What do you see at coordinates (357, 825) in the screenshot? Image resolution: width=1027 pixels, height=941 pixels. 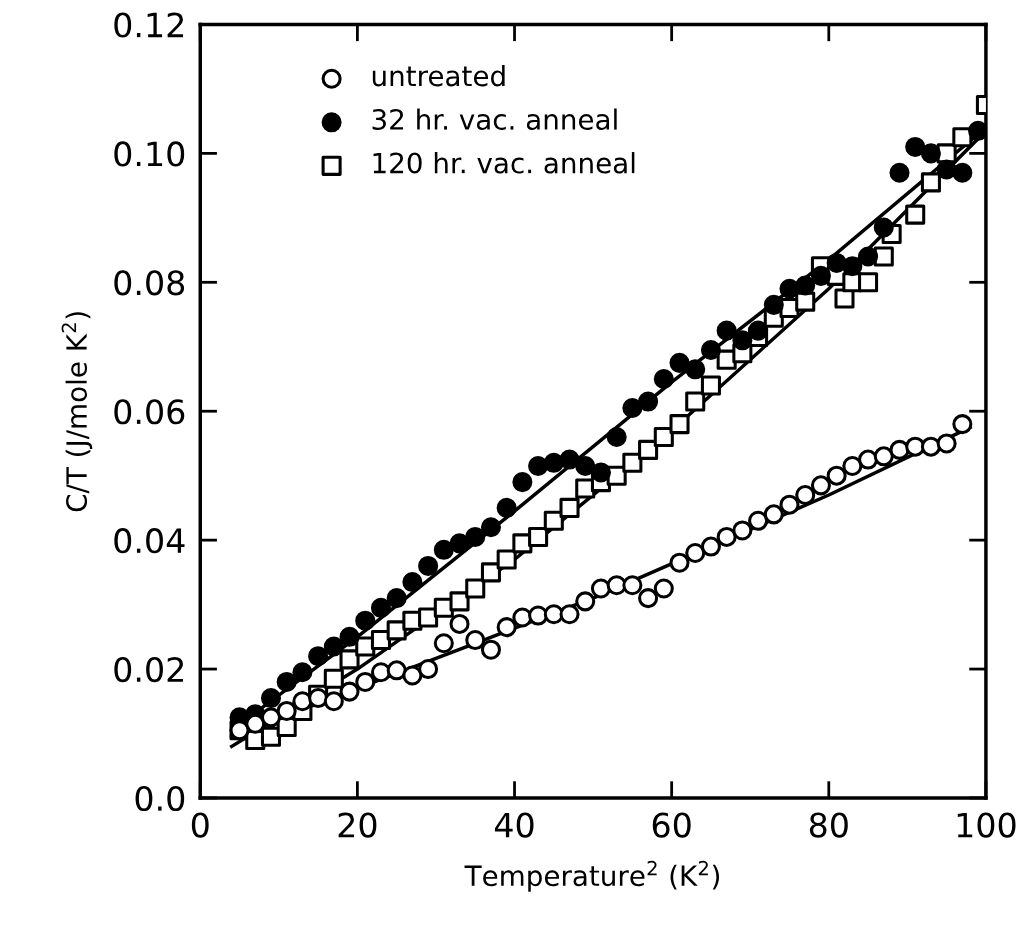 I see `x-tick-label: 20` at bounding box center [357, 825].